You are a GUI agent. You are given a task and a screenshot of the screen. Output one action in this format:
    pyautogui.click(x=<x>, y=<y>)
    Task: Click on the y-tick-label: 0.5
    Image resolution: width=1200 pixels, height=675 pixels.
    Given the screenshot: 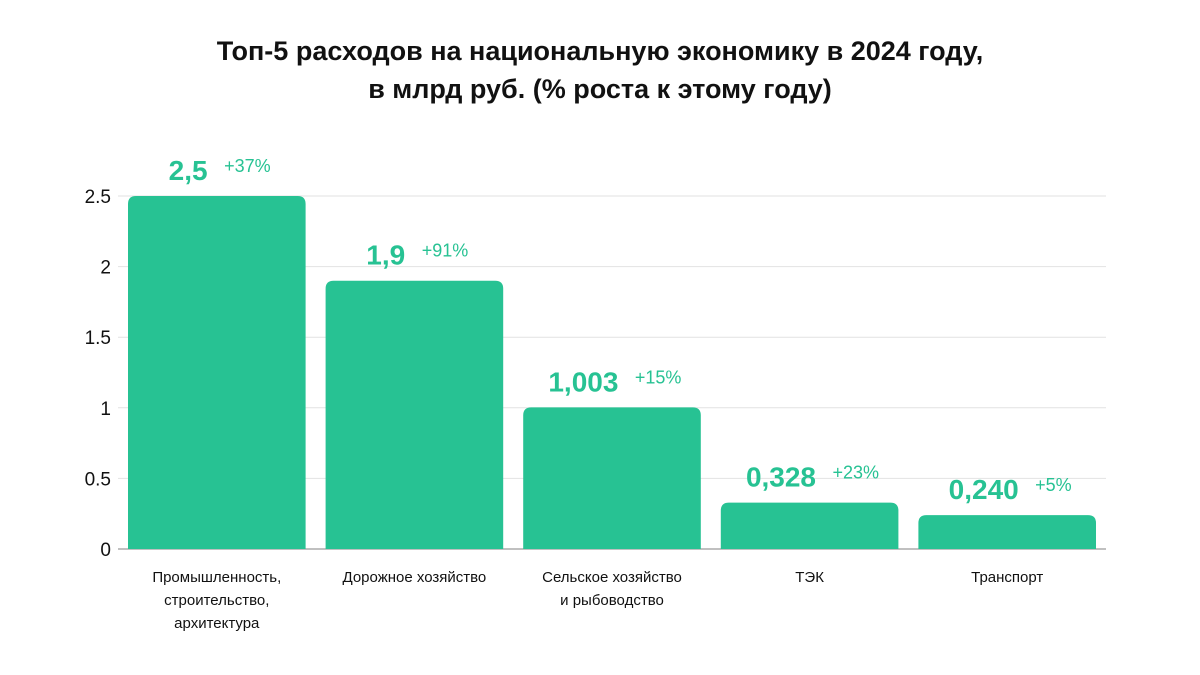 What is the action you would take?
    pyautogui.click(x=98, y=479)
    